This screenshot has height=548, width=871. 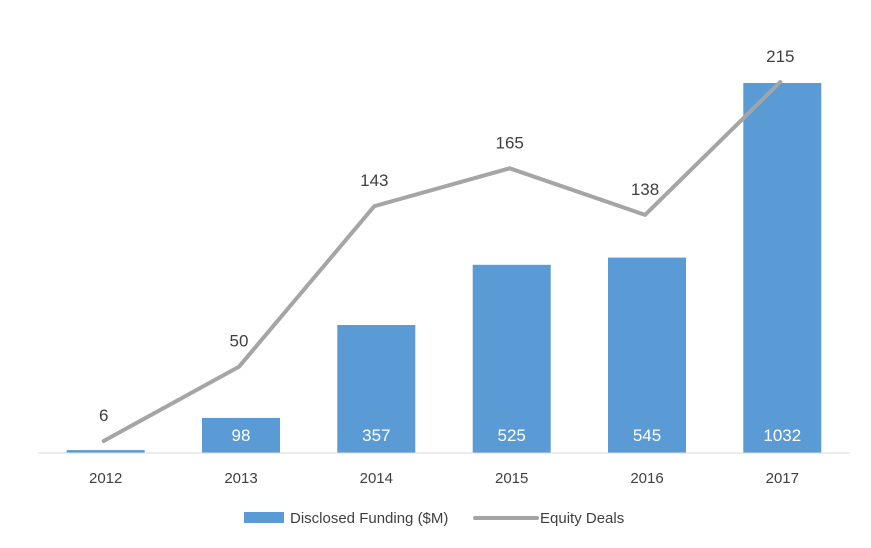 I want to click on line-label-2017: 215, so click(x=780, y=56).